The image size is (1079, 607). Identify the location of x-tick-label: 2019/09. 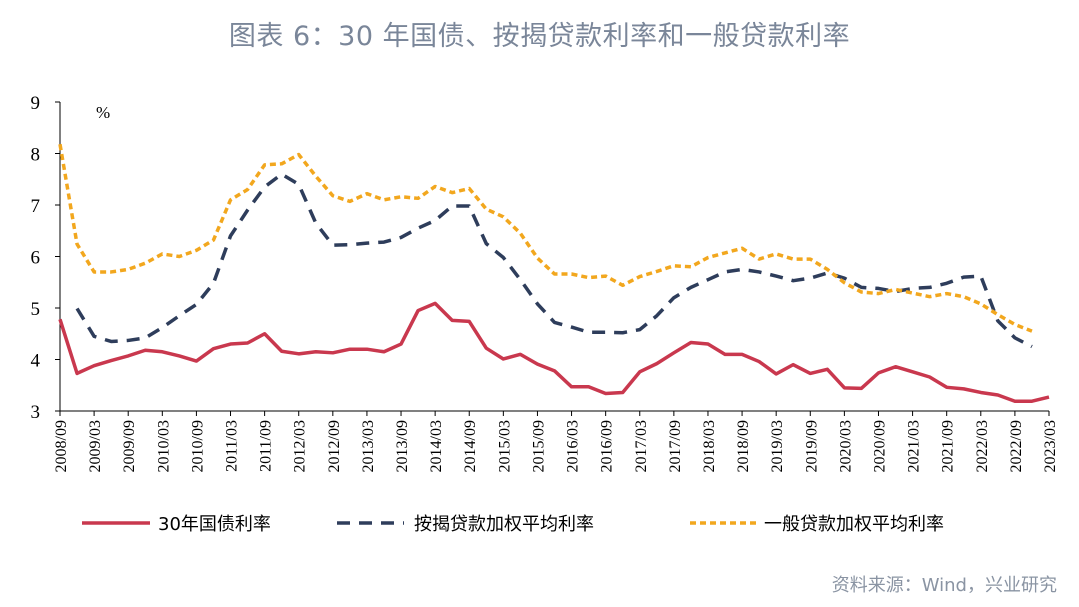
(811, 446).